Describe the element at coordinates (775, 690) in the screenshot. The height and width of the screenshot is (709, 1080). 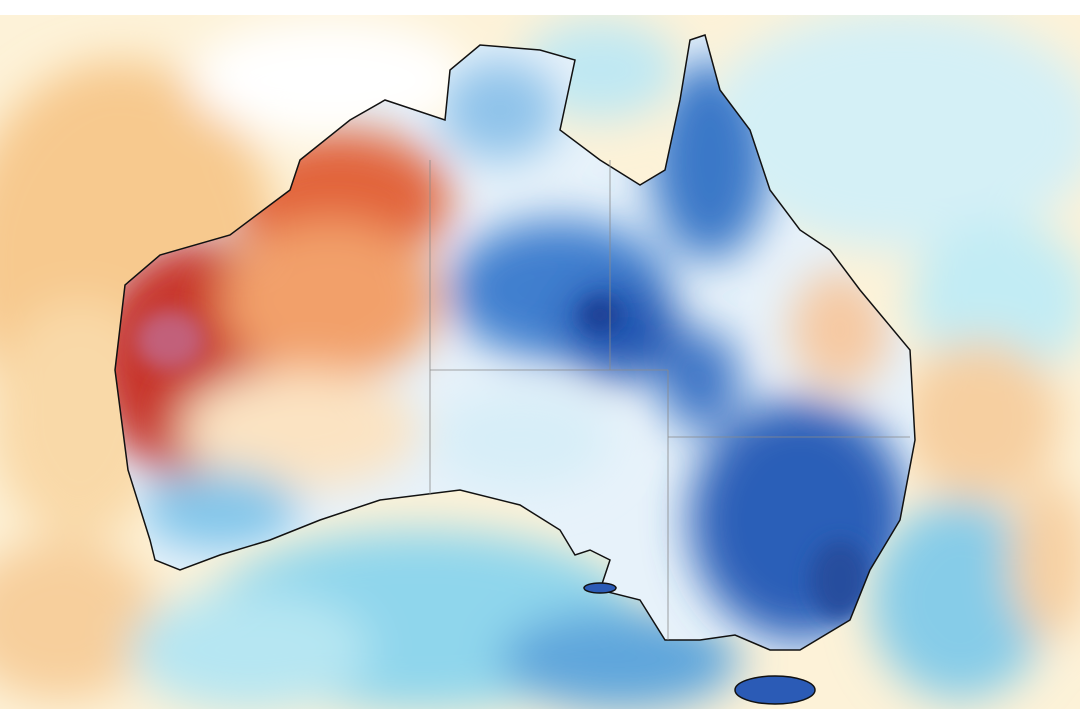
I see `tasmania` at that location.